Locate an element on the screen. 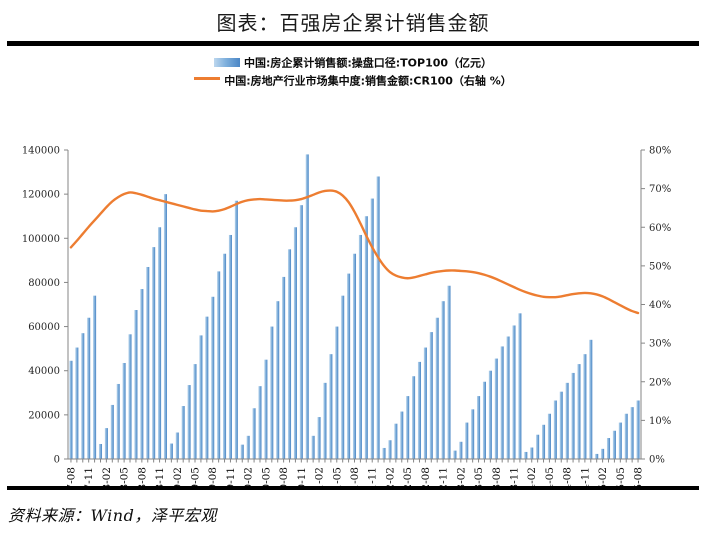 This screenshot has width=706, height=545. y-tick-label: 140000 is located at coordinates (41, 151).